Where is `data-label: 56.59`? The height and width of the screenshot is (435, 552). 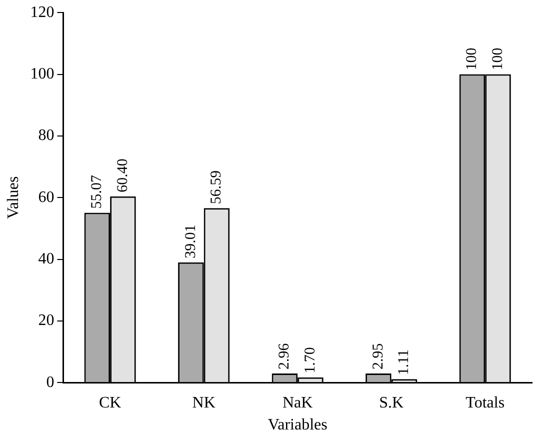 data-label: 56.59 is located at coordinates (216, 187).